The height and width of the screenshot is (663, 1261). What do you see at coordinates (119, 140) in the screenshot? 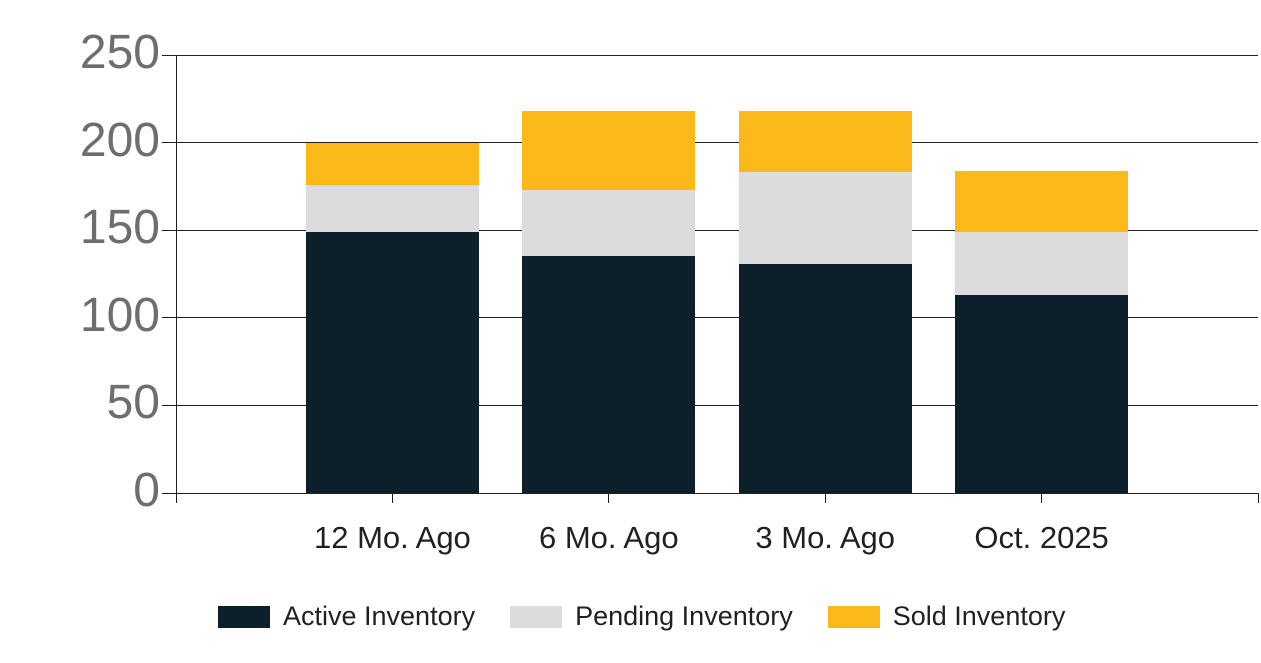
I see `y-tick-label: 200` at bounding box center [119, 140].